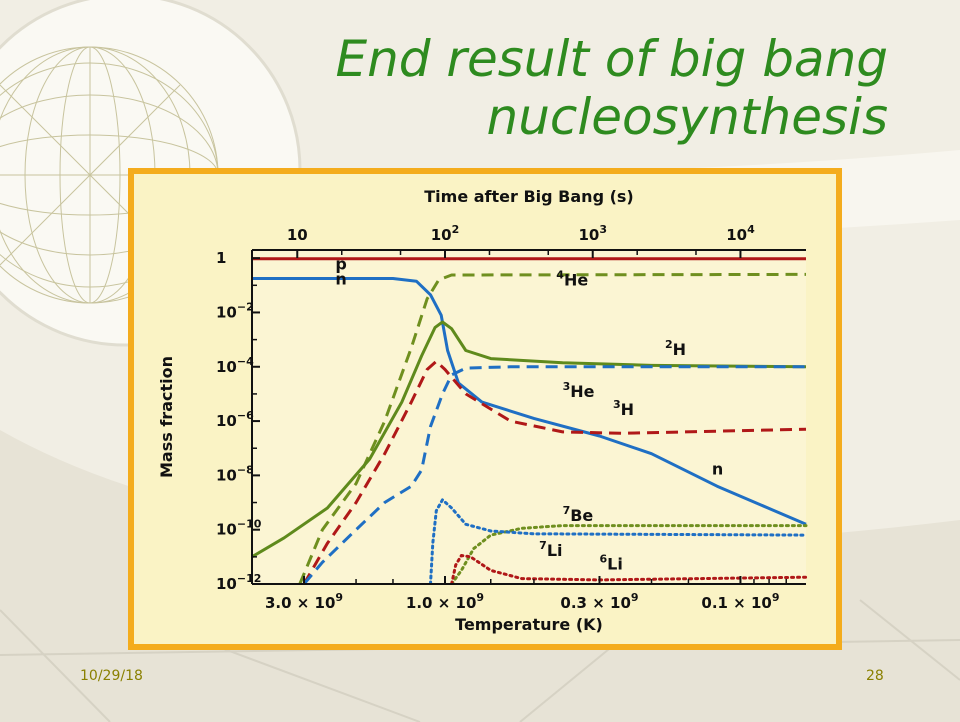 The width and height of the screenshot is (960, 722). What do you see at coordinates (528, 196) in the screenshot?
I see `top-axis-title: Time after Big Bang (s)` at bounding box center [528, 196].